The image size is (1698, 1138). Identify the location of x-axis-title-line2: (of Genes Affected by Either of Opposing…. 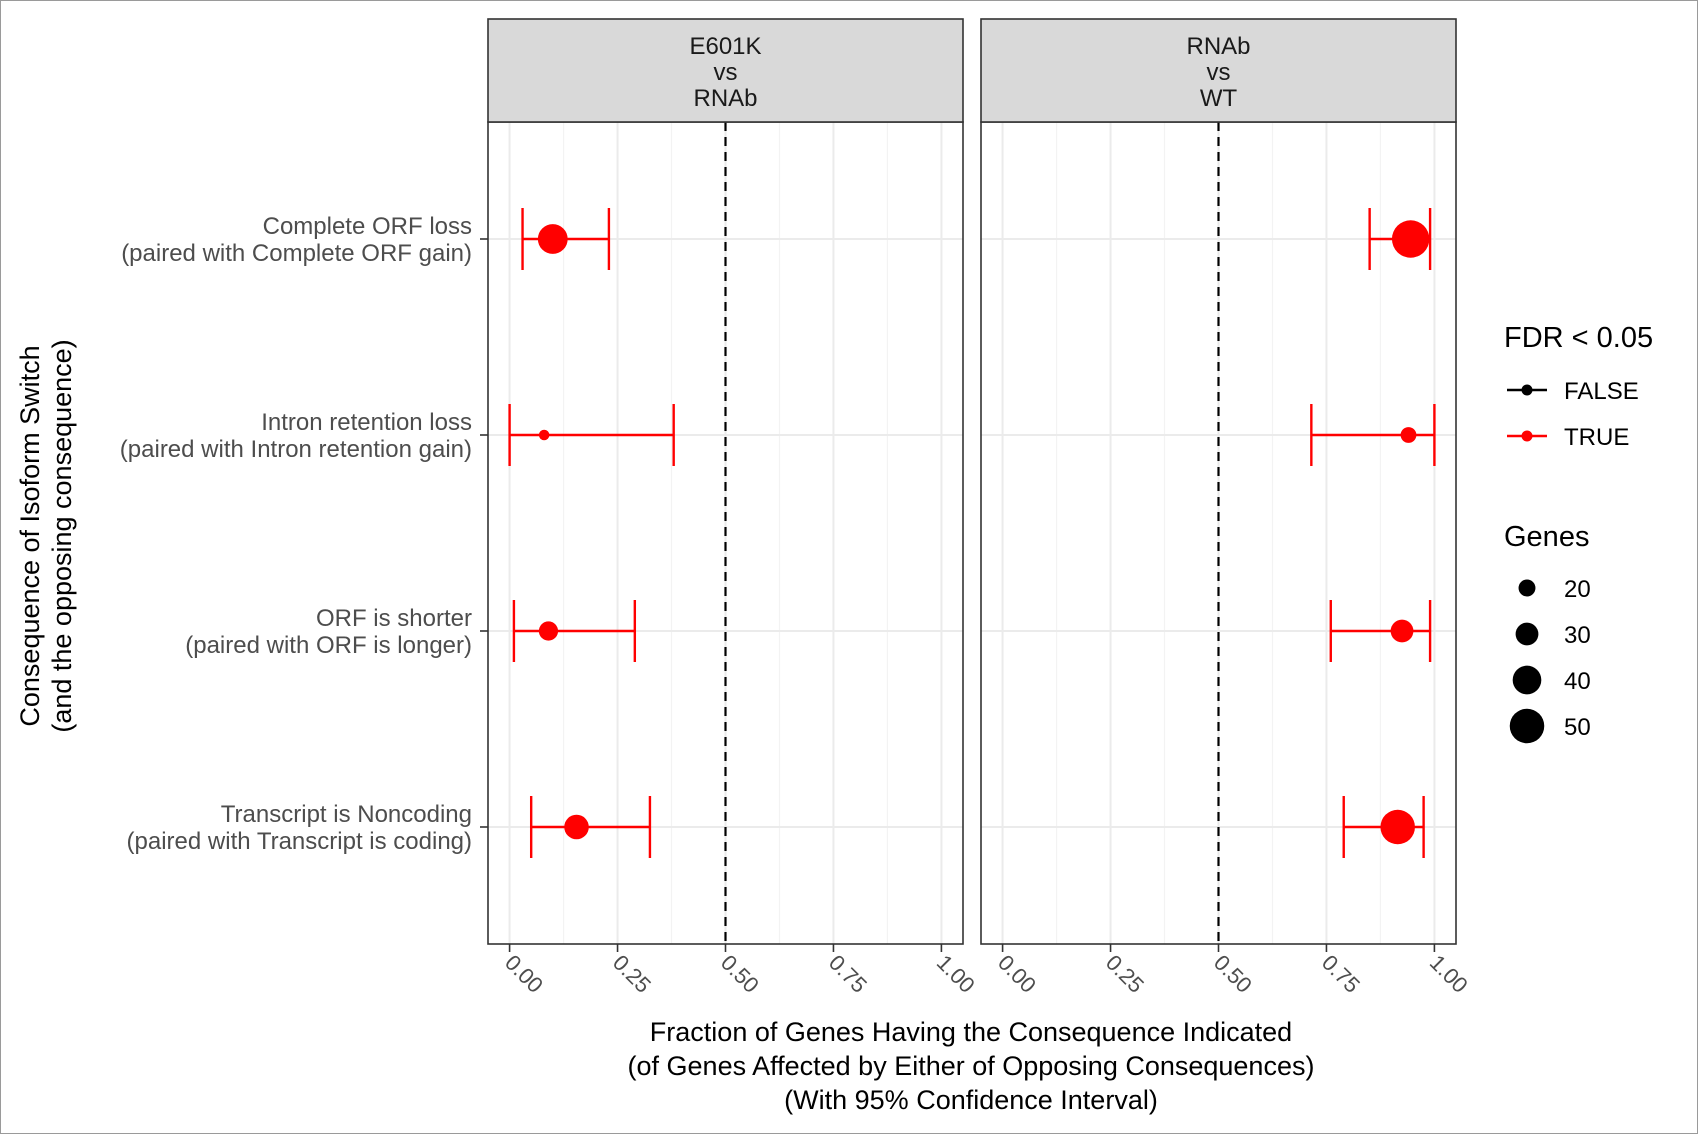
(971, 1066).